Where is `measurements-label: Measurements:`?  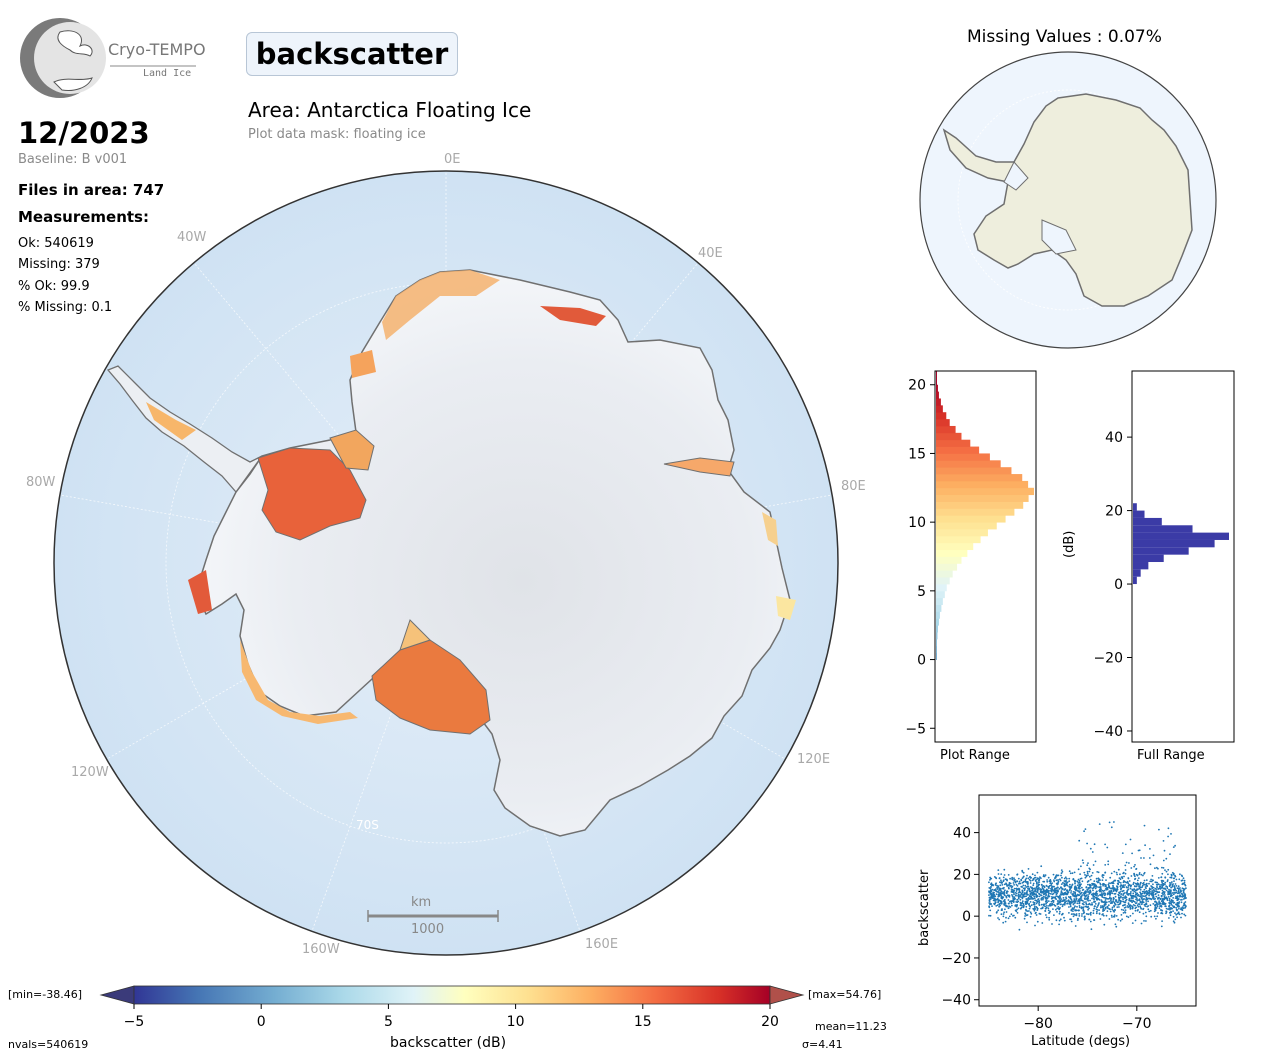
measurements-label: Measurements: is located at coordinates (83, 217).